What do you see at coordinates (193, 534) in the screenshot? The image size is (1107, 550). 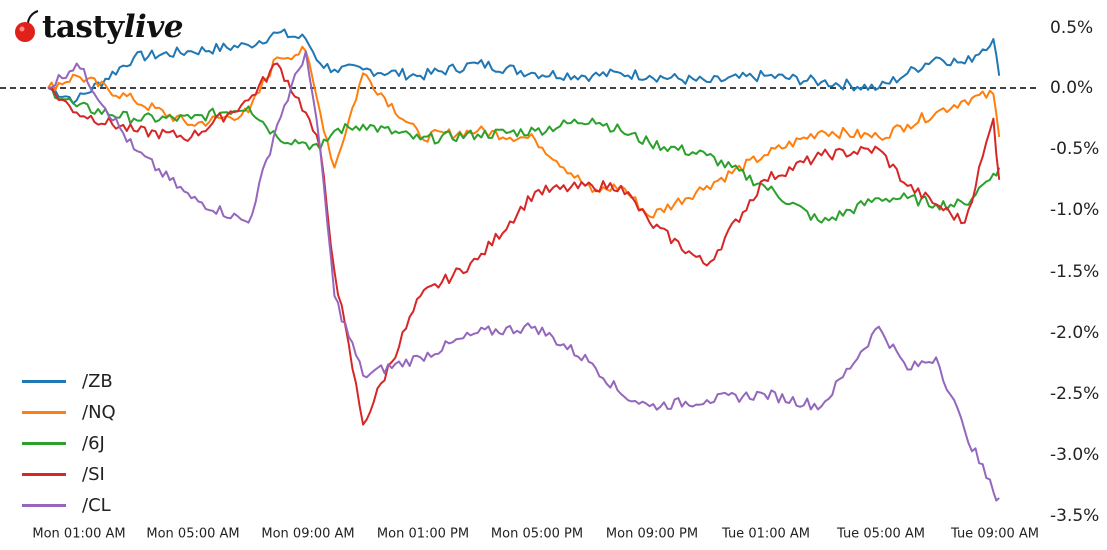 I see `x-tick: Mon 05:00 AM` at bounding box center [193, 534].